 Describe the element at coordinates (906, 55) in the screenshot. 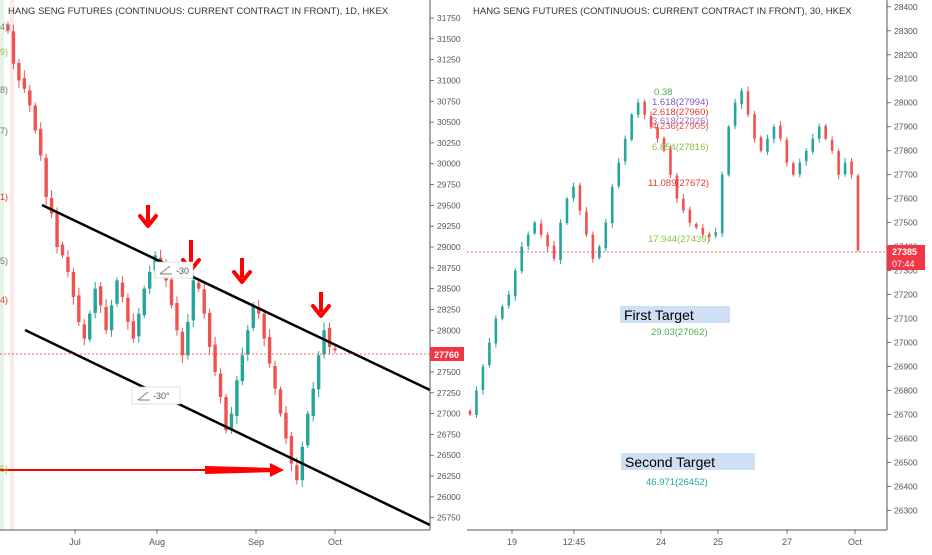

I see `y-tick-label: 28200` at that location.